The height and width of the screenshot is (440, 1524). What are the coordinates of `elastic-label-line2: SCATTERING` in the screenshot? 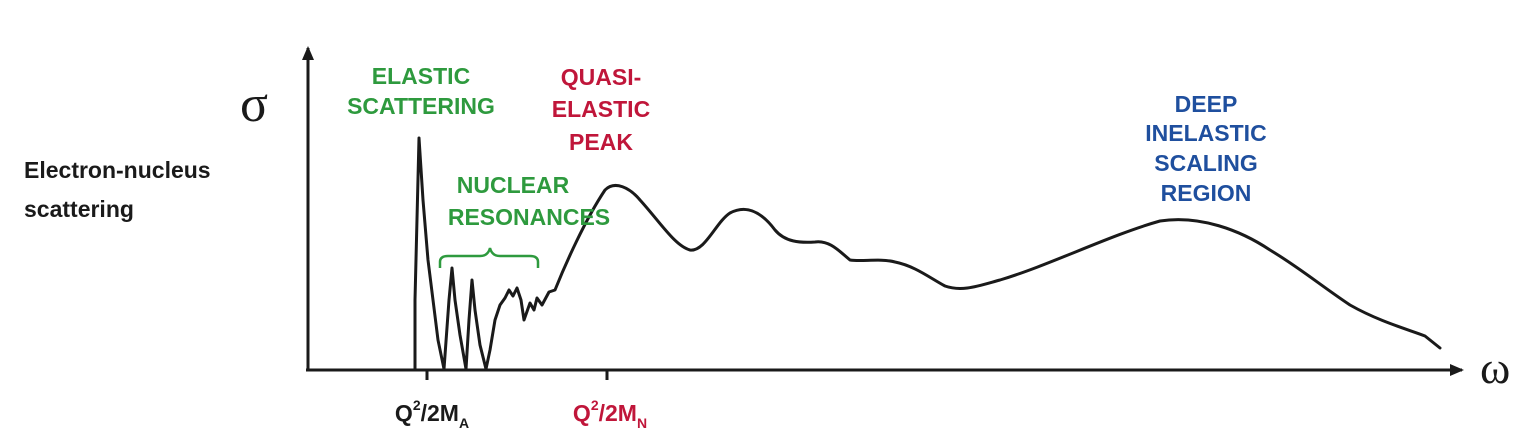 It's located at (421, 106).